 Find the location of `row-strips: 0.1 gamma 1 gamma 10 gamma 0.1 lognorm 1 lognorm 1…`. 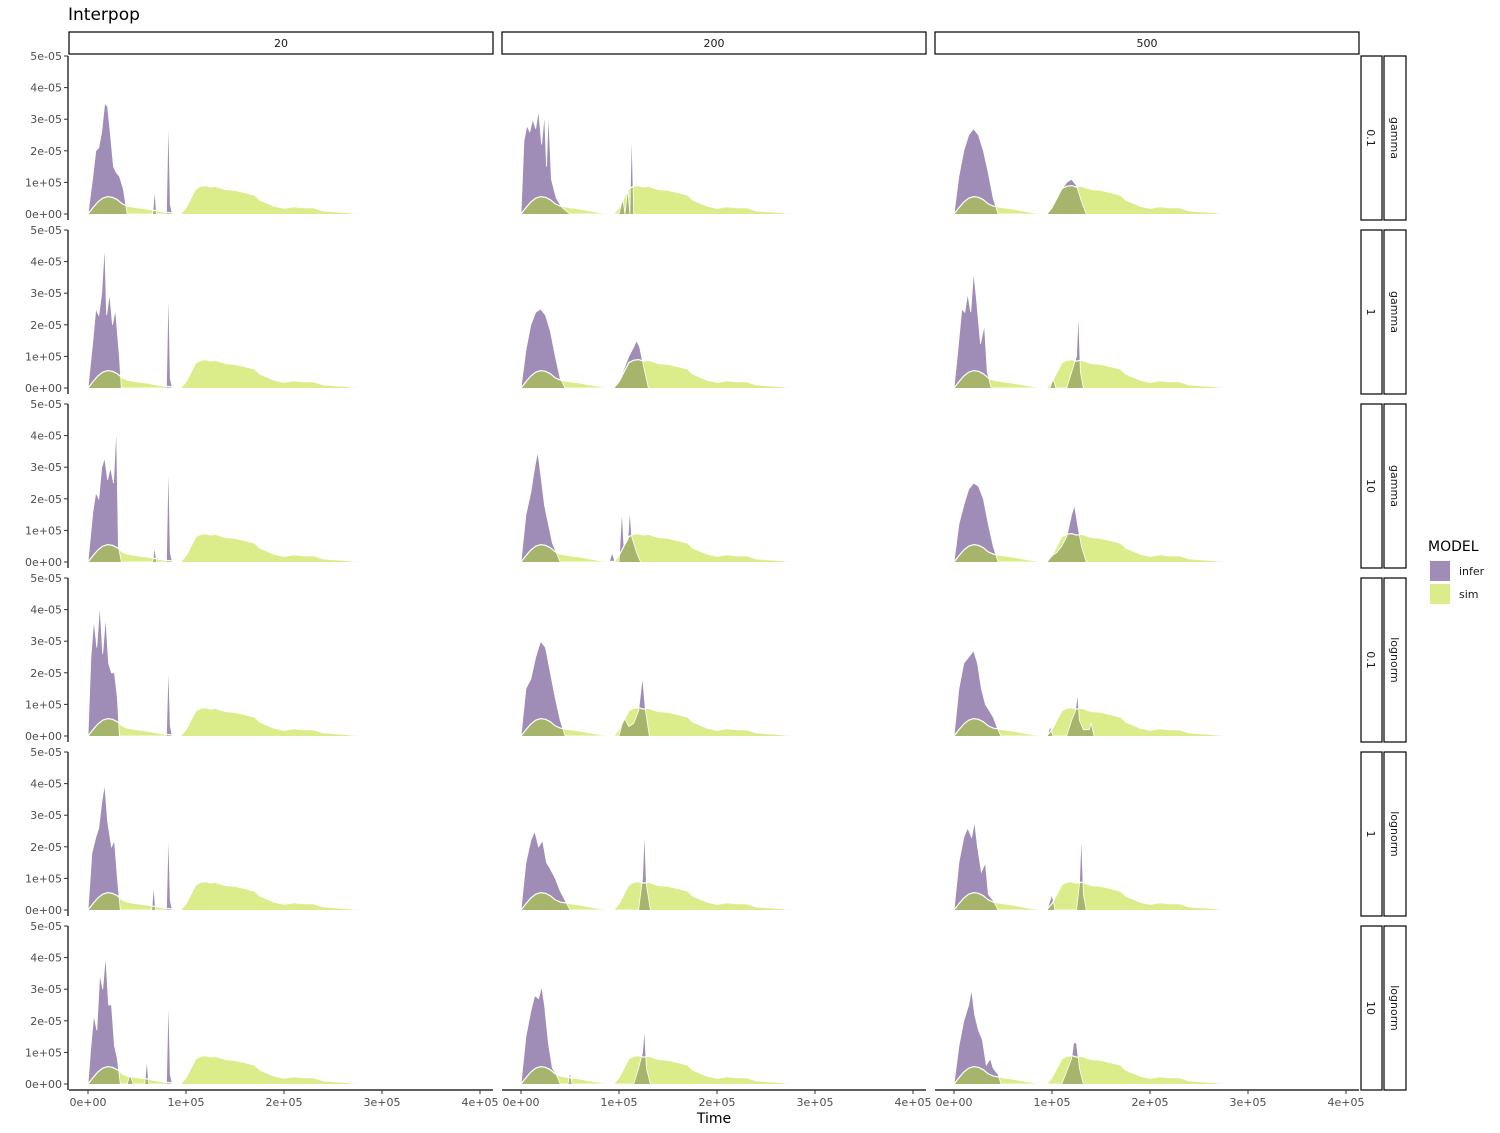

row-strips: 0.1 gamma 1 gamma 10 gamma 0.1 lognorm 1 lognorm 1… is located at coordinates (1383, 573).